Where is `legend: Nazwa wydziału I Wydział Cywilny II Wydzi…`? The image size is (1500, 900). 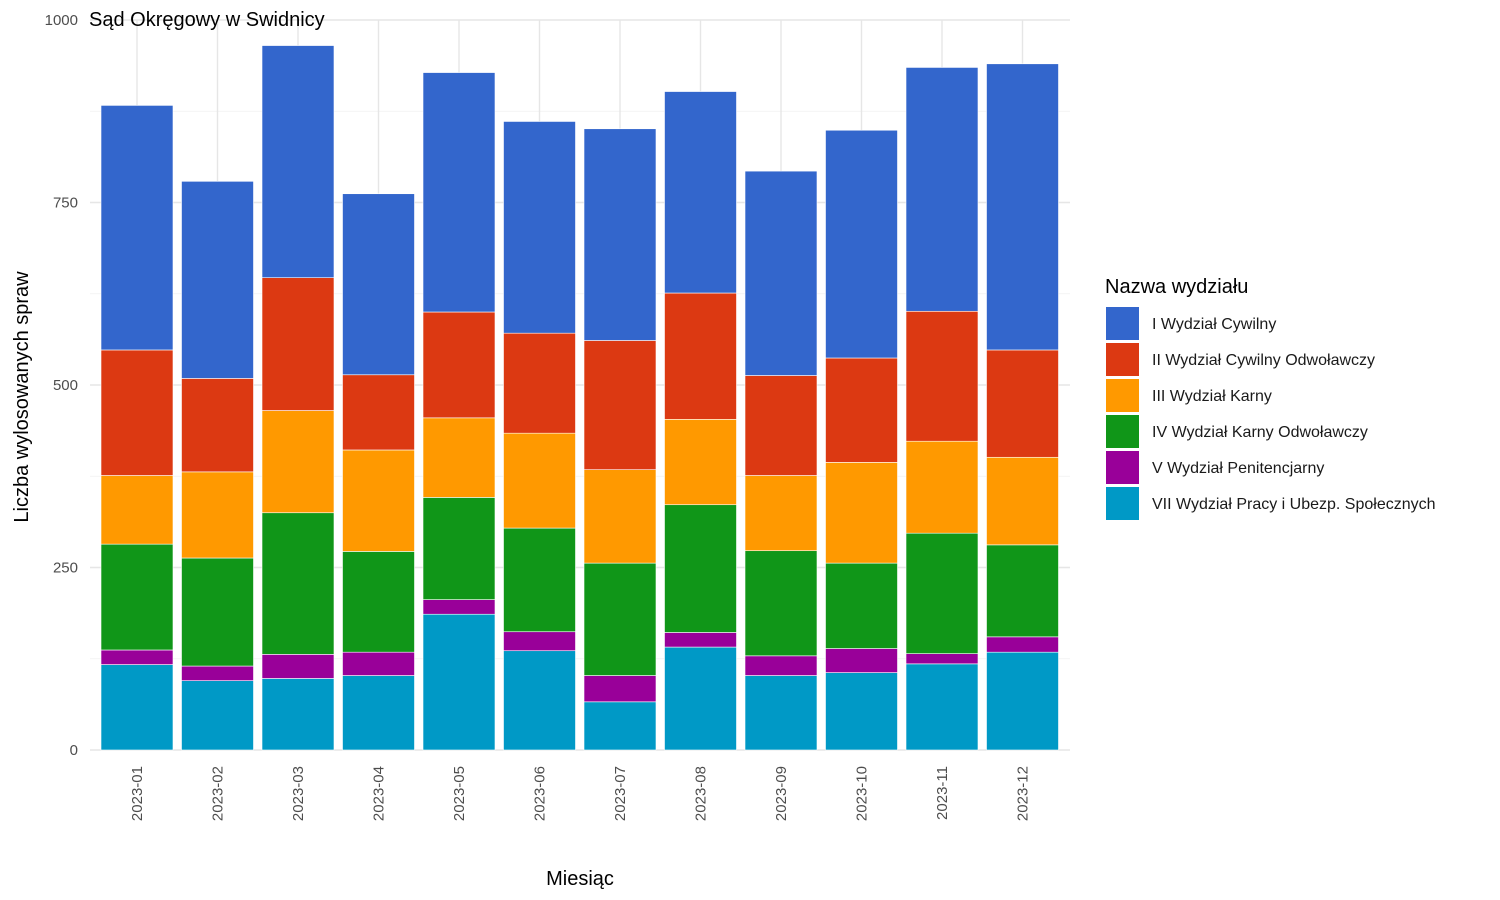
legend: Nazwa wydziału I Wydział Cywilny II Wydzi… is located at coordinates (1270, 398).